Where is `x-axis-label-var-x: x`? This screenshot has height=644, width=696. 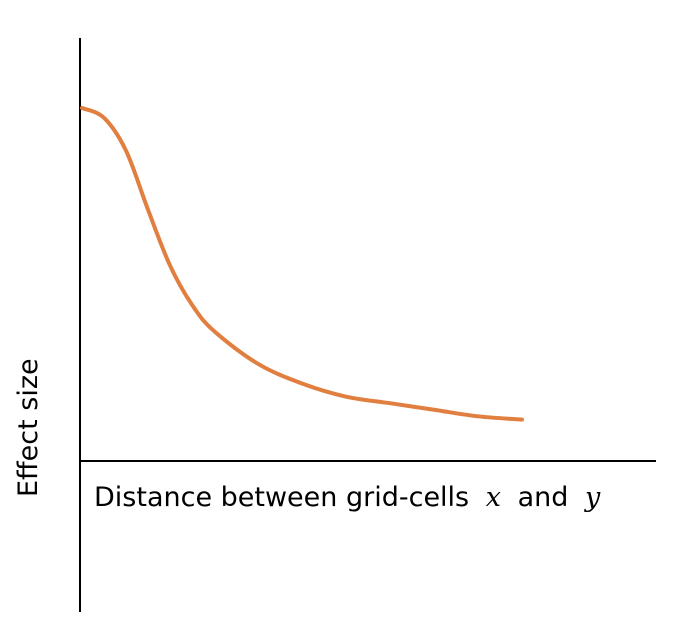 x-axis-label-var-x: x is located at coordinates (493, 497).